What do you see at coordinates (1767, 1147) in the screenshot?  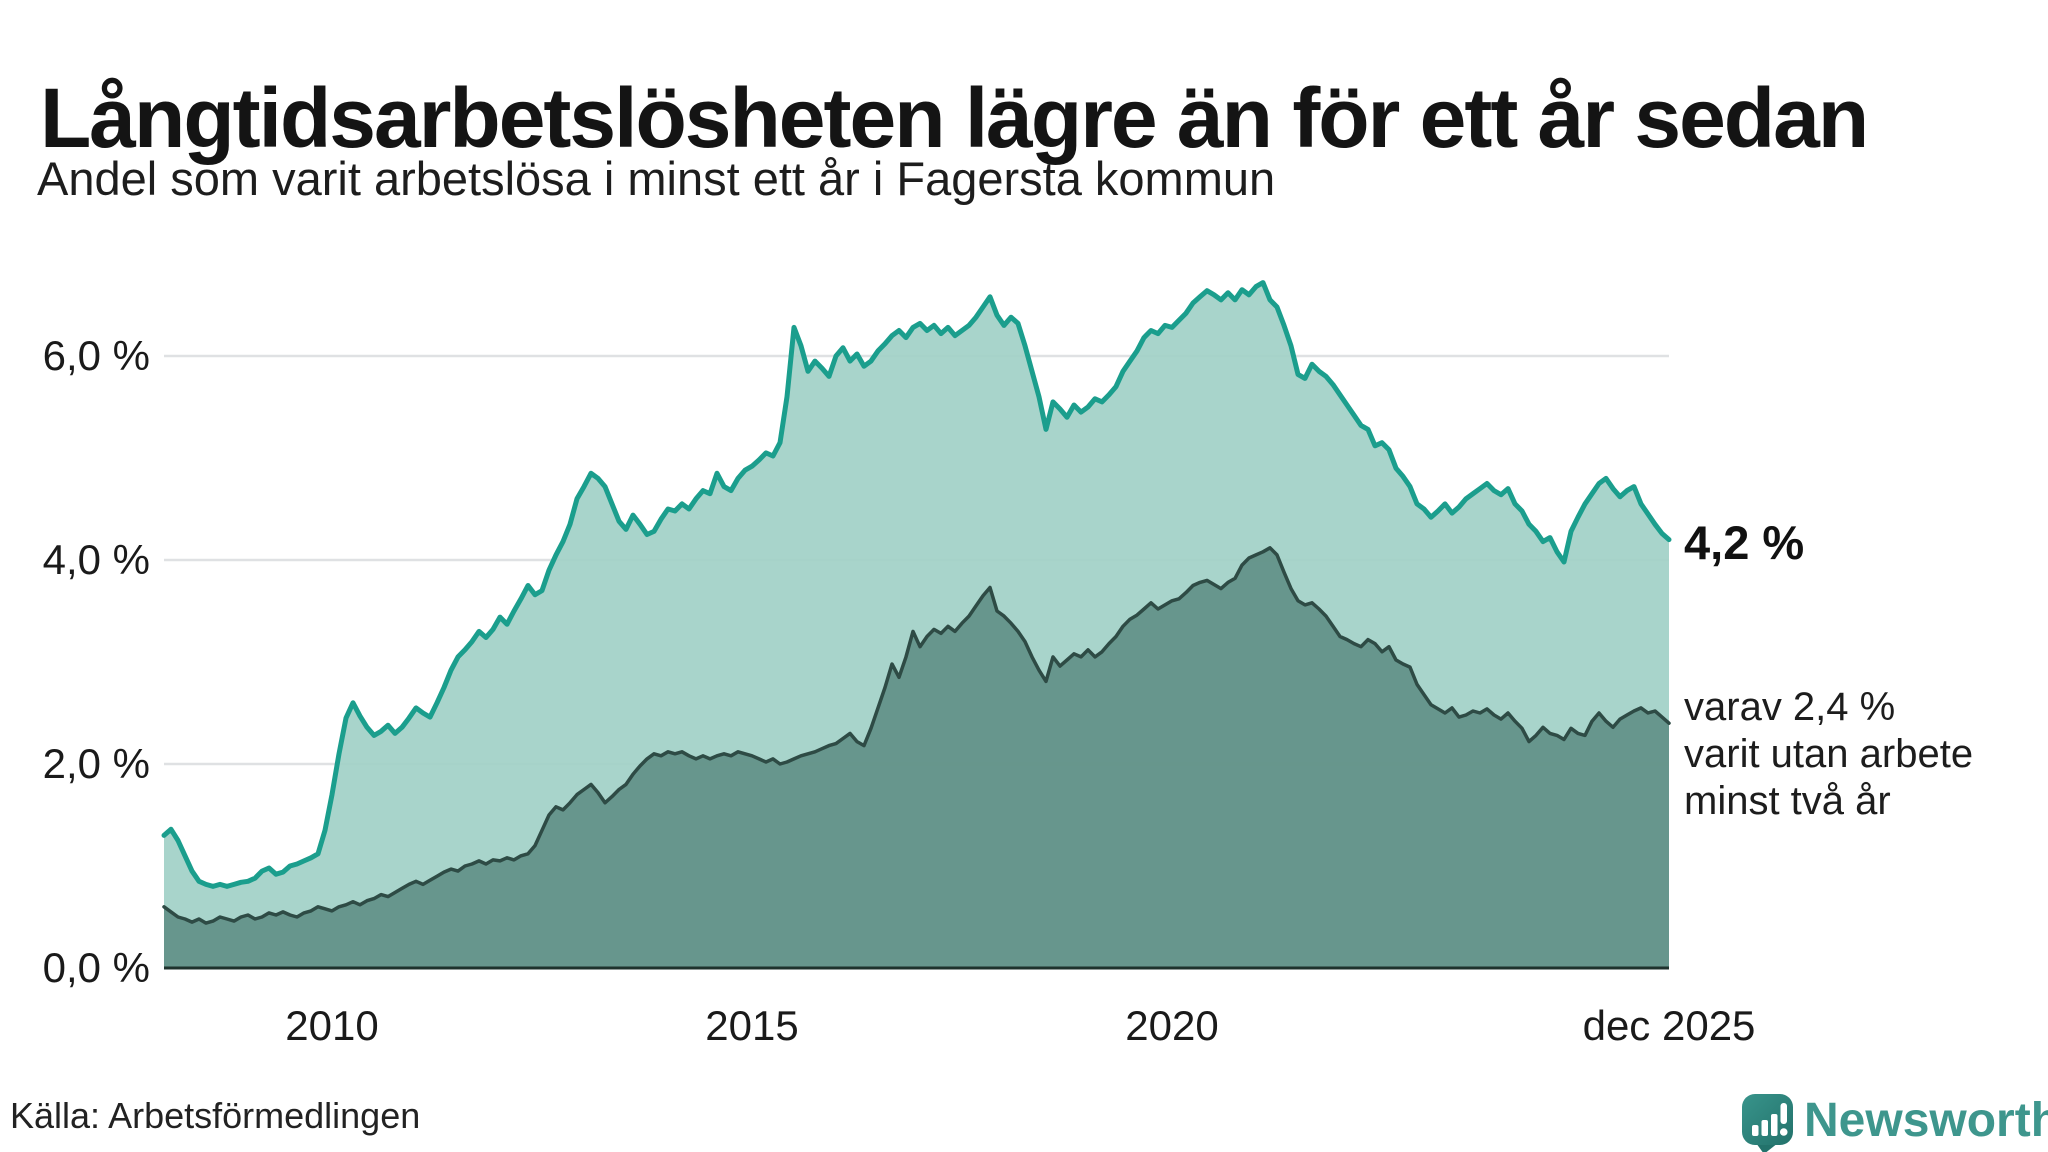 I see `speech-bubble-tail` at bounding box center [1767, 1147].